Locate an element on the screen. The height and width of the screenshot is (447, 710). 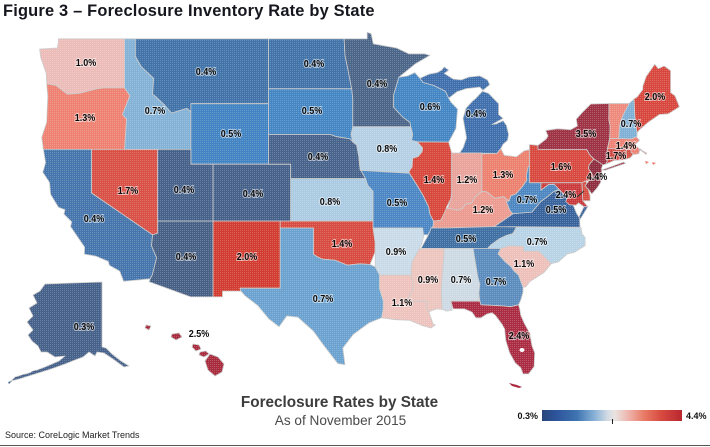
svg-text: 0.6% is located at coordinates (430, 107).